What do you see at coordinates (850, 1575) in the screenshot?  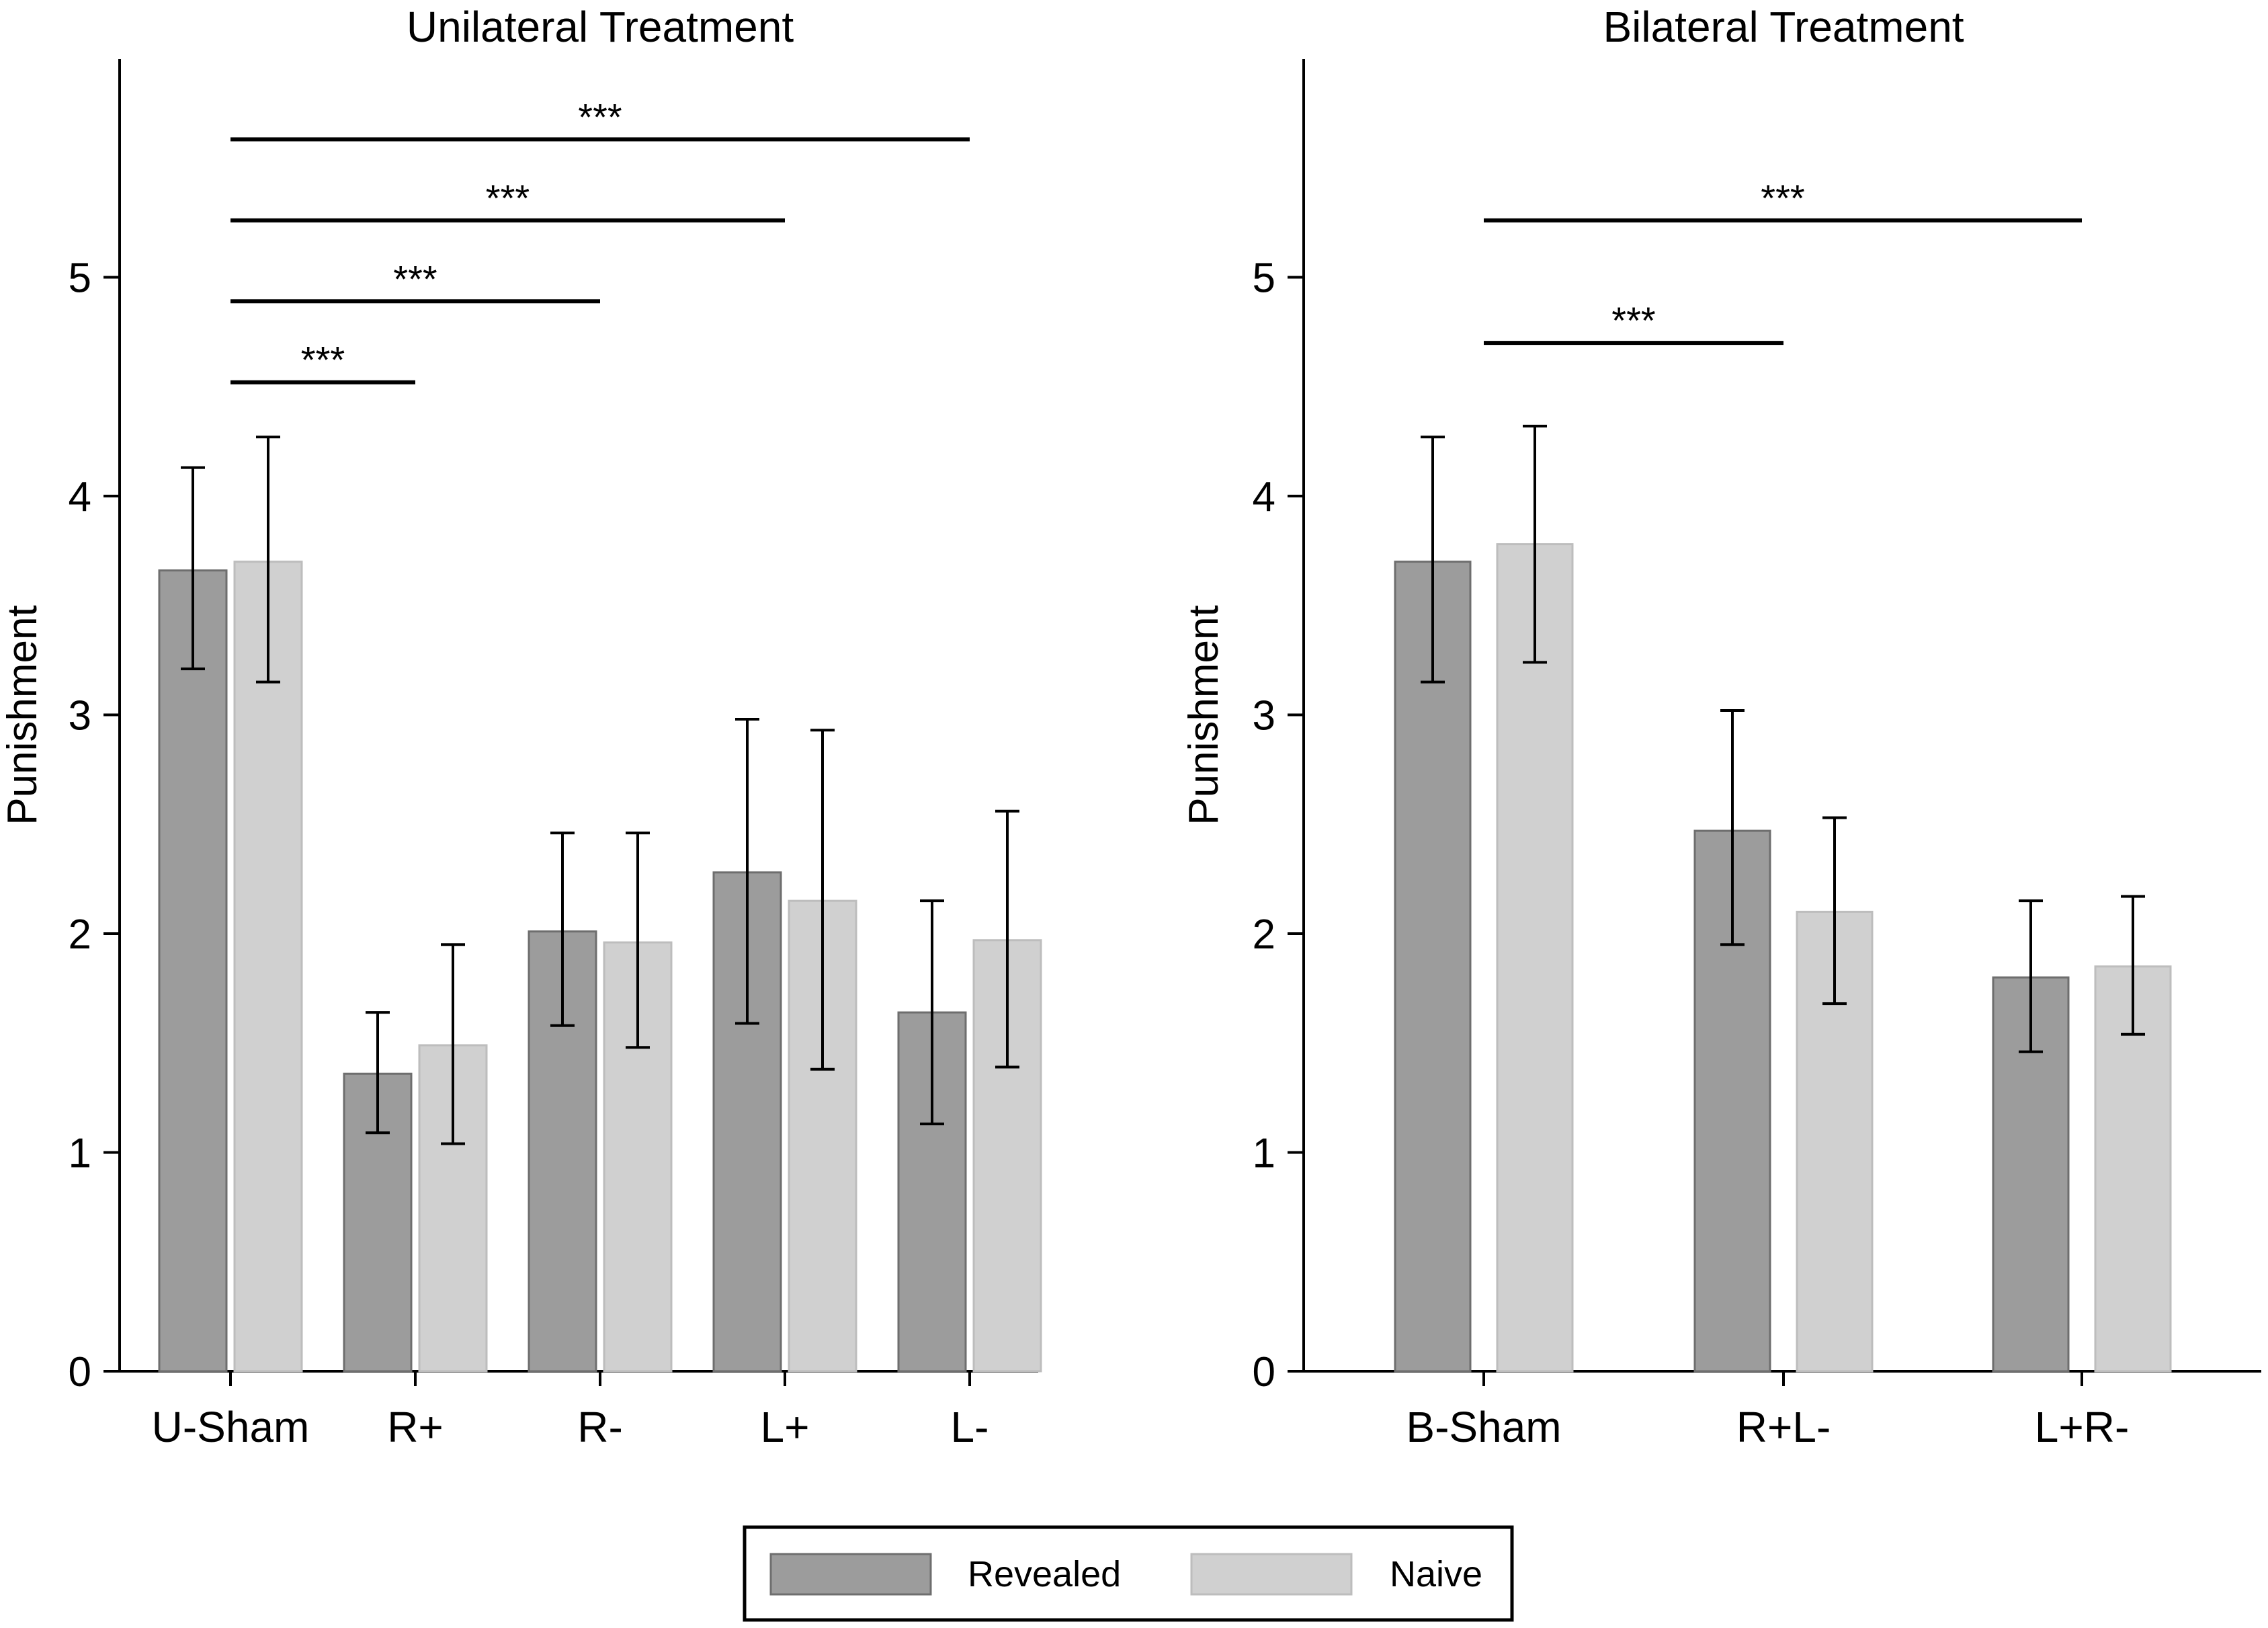 I see `legend-swatch-revealed` at bounding box center [850, 1575].